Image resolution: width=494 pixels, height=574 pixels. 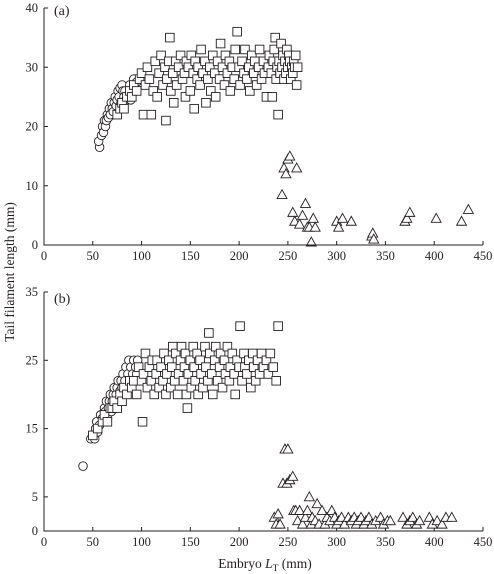 I want to click on y-tick-label: 30, so click(x=32, y=67).